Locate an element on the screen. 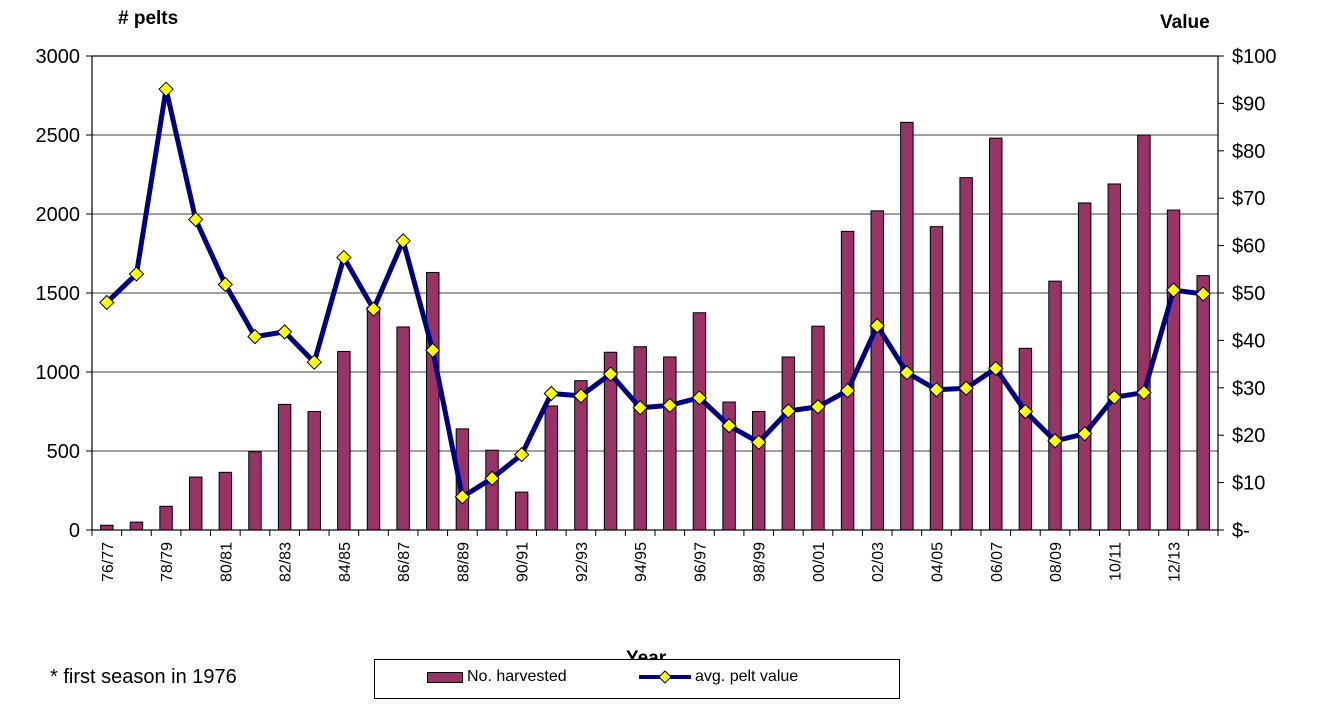 The image size is (1319, 705). x-tick-label: 78/79 is located at coordinates (167, 562).